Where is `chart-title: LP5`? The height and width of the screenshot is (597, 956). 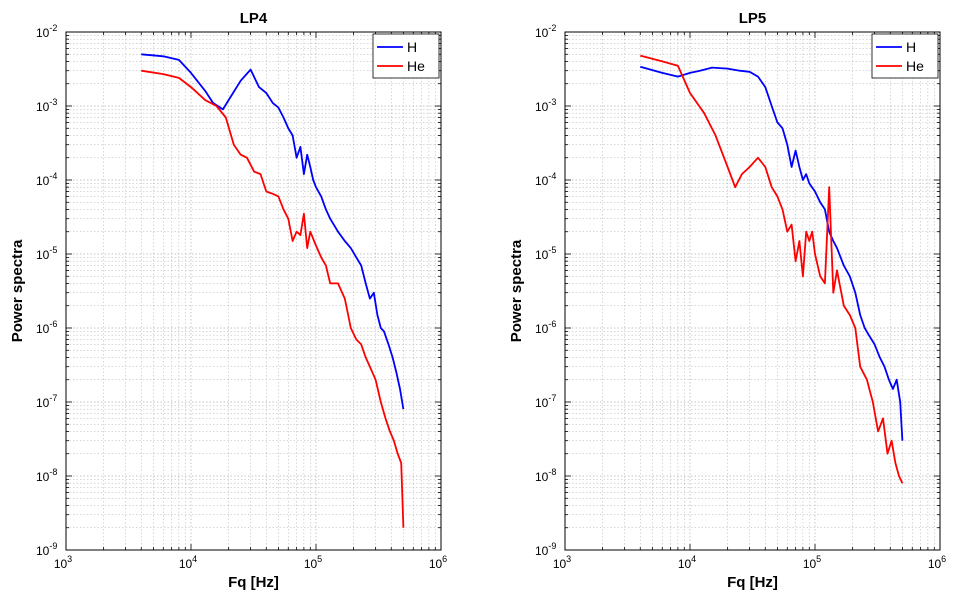 chart-title: LP5 is located at coordinates (753, 18).